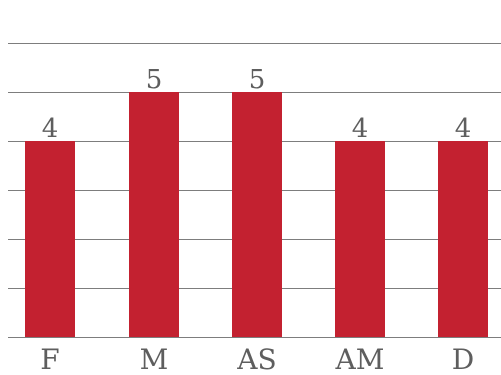  What do you see at coordinates (50, 239) in the screenshot?
I see `bar-f` at bounding box center [50, 239].